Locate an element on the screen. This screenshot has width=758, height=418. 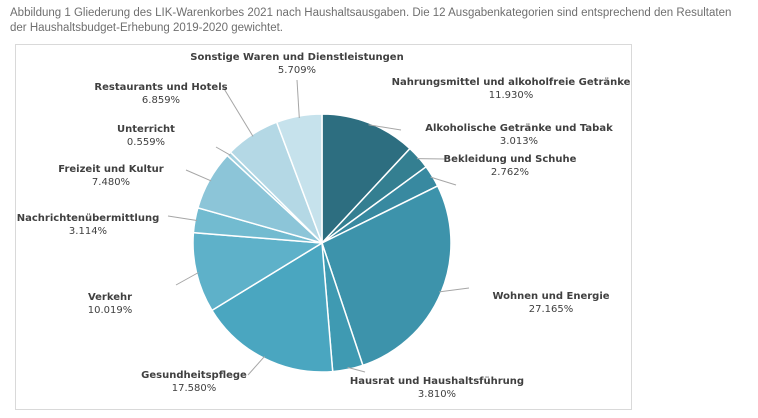
value-label-2: 3.013% is located at coordinates (519, 141).